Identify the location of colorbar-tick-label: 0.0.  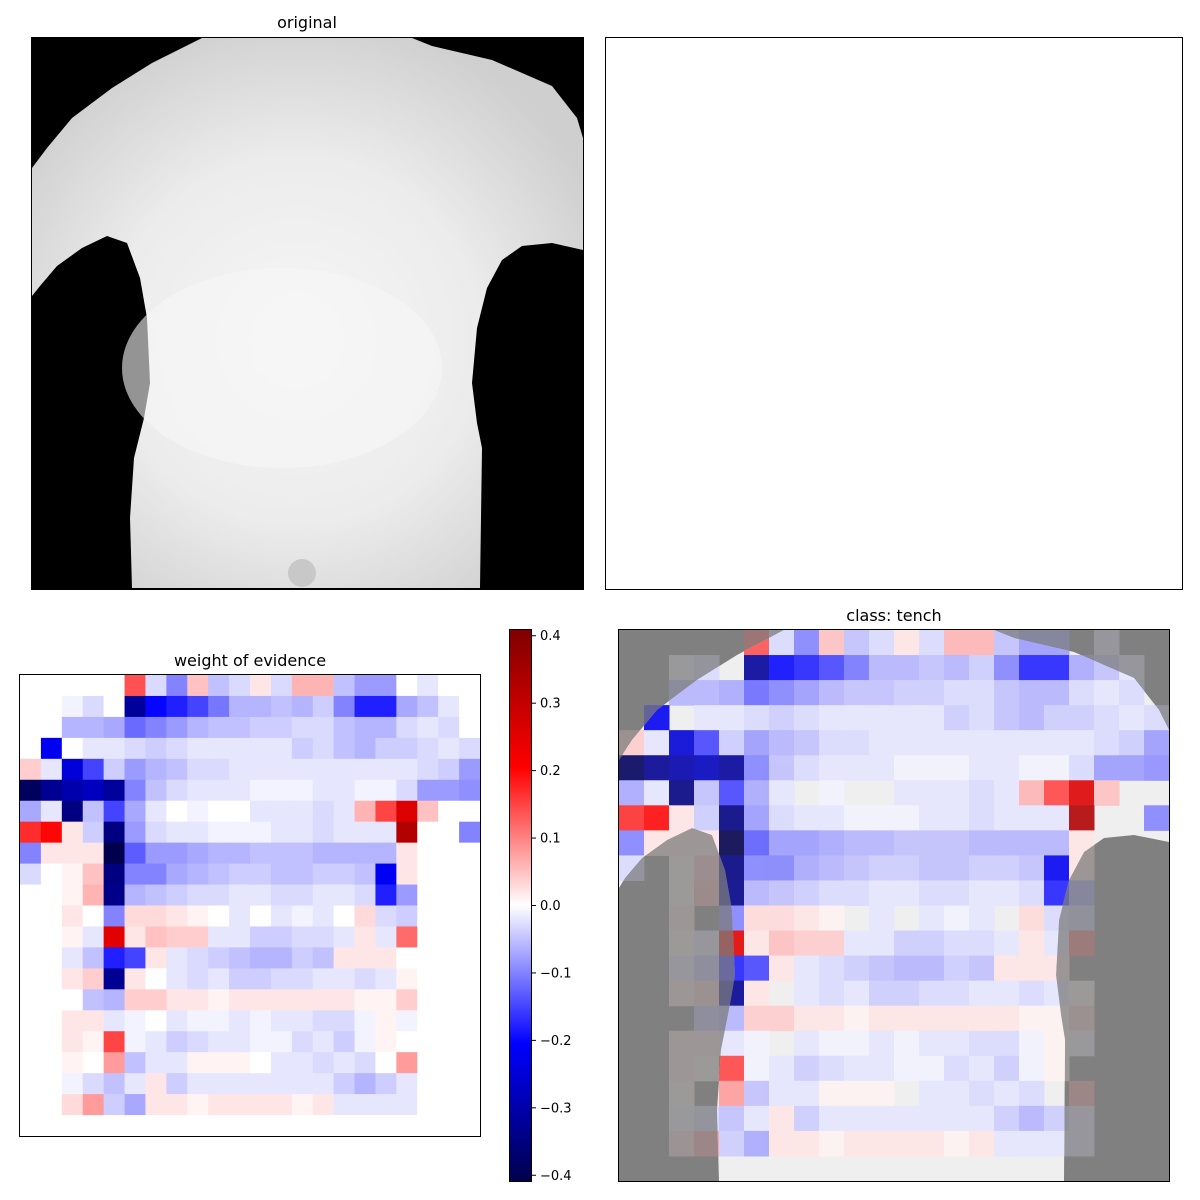
(550, 906).